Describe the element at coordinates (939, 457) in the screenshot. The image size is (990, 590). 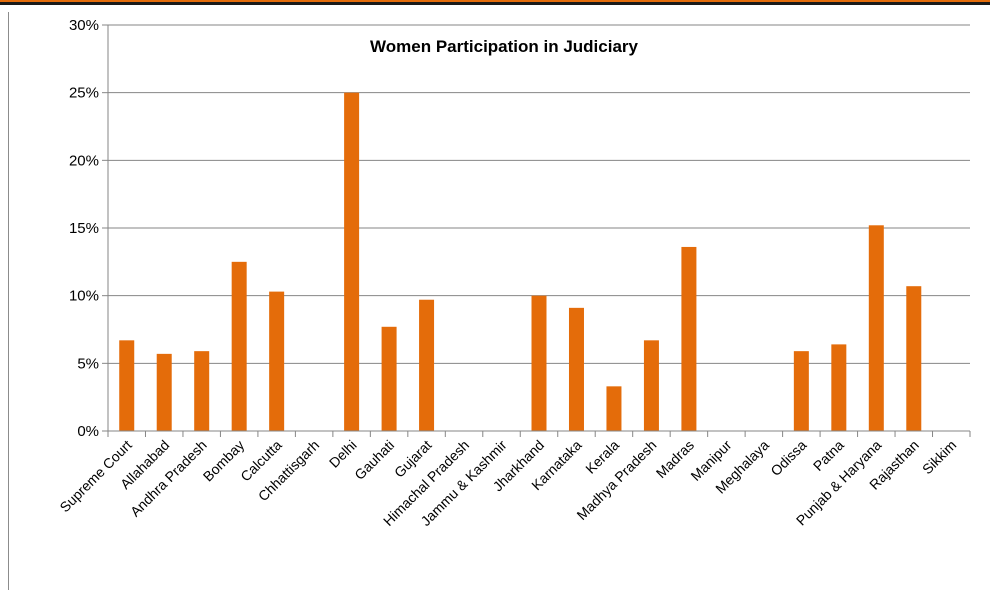
I see `x-tick-label: Sikkim` at that location.